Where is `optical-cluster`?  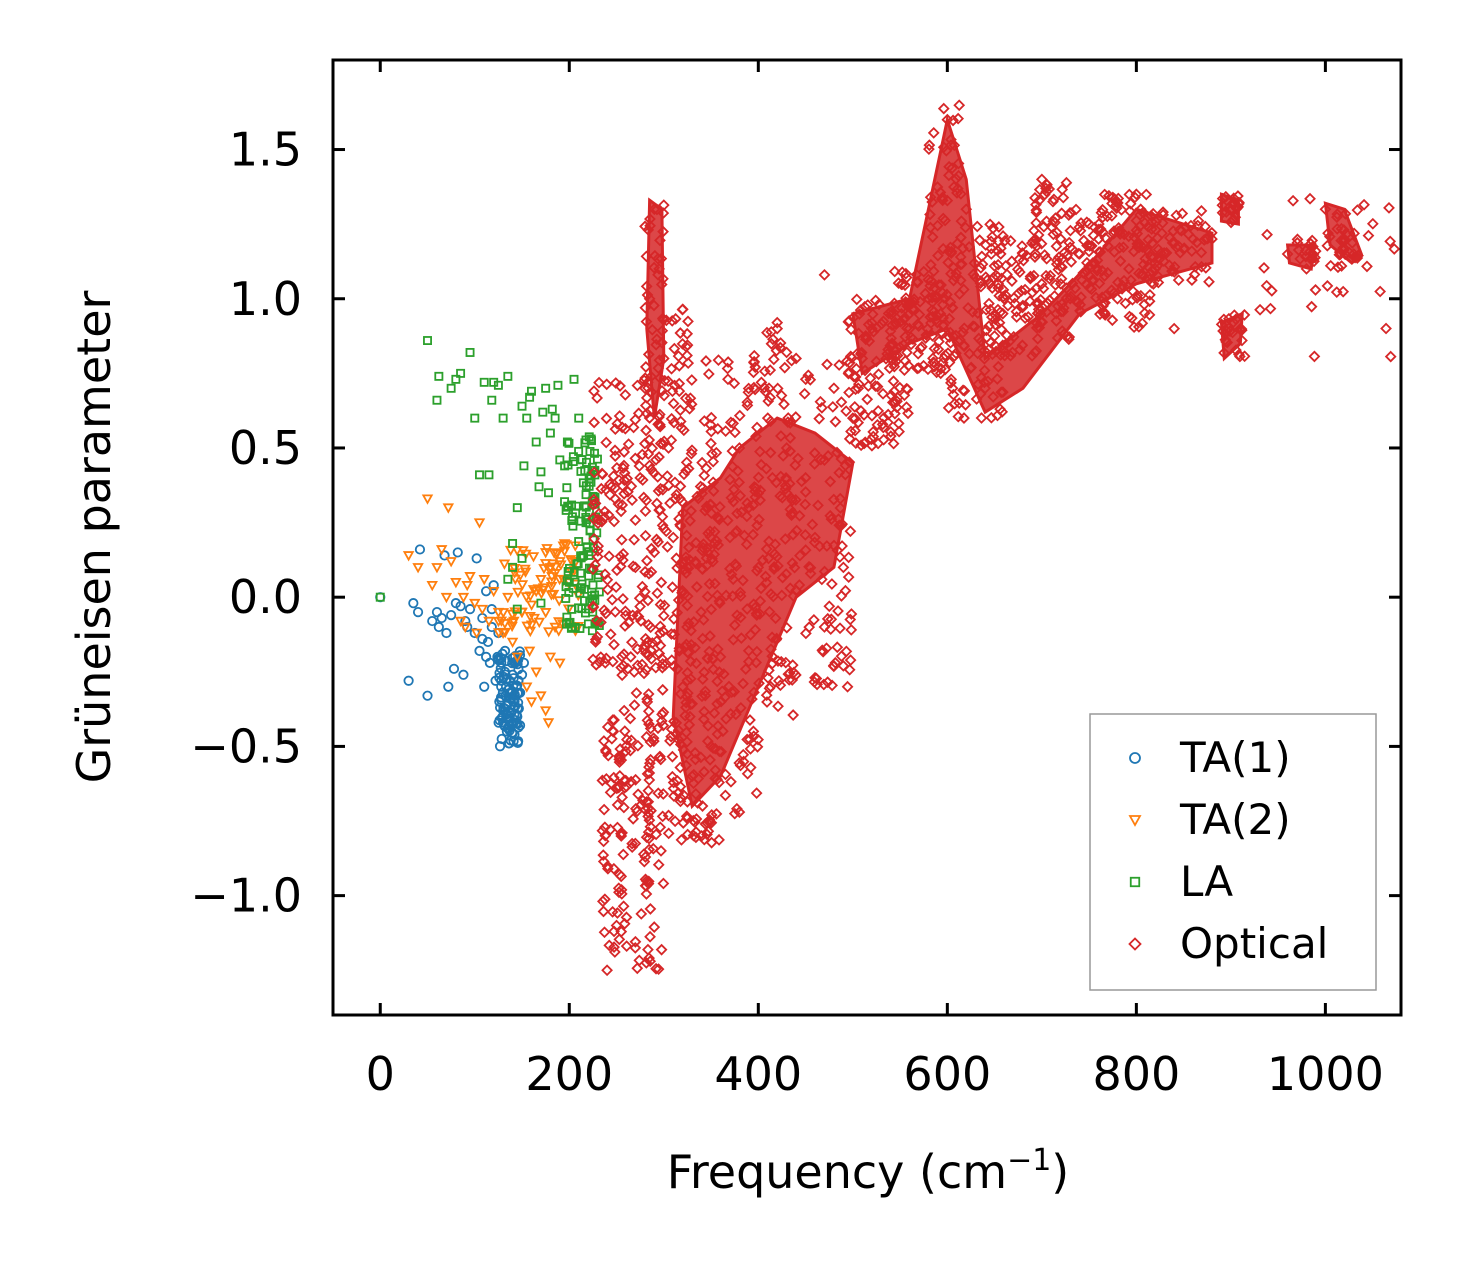 optical-cluster is located at coordinates (1231, 336).